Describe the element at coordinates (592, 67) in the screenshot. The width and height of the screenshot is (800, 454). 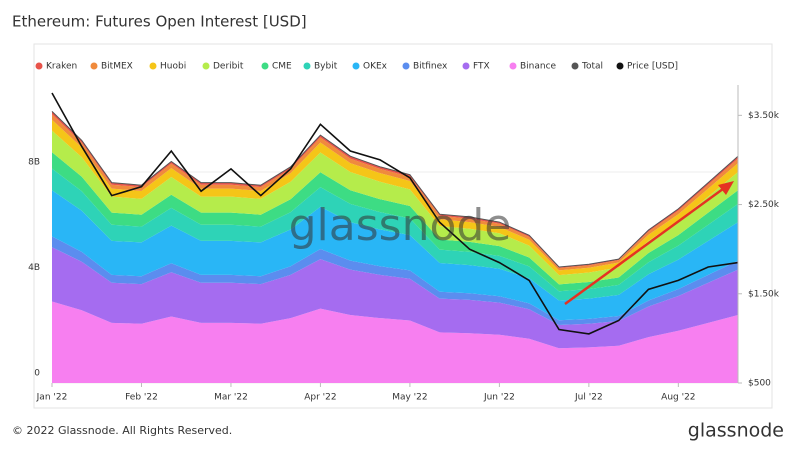
I see `legend-label: Total` at that location.